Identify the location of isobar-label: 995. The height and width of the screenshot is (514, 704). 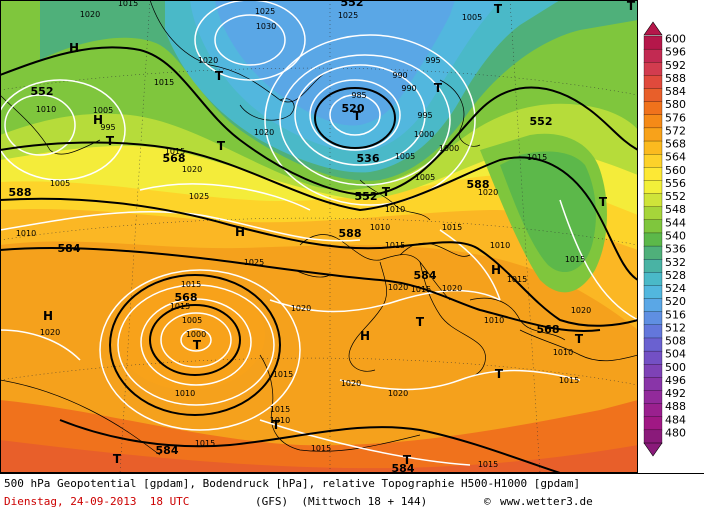
(432, 60).